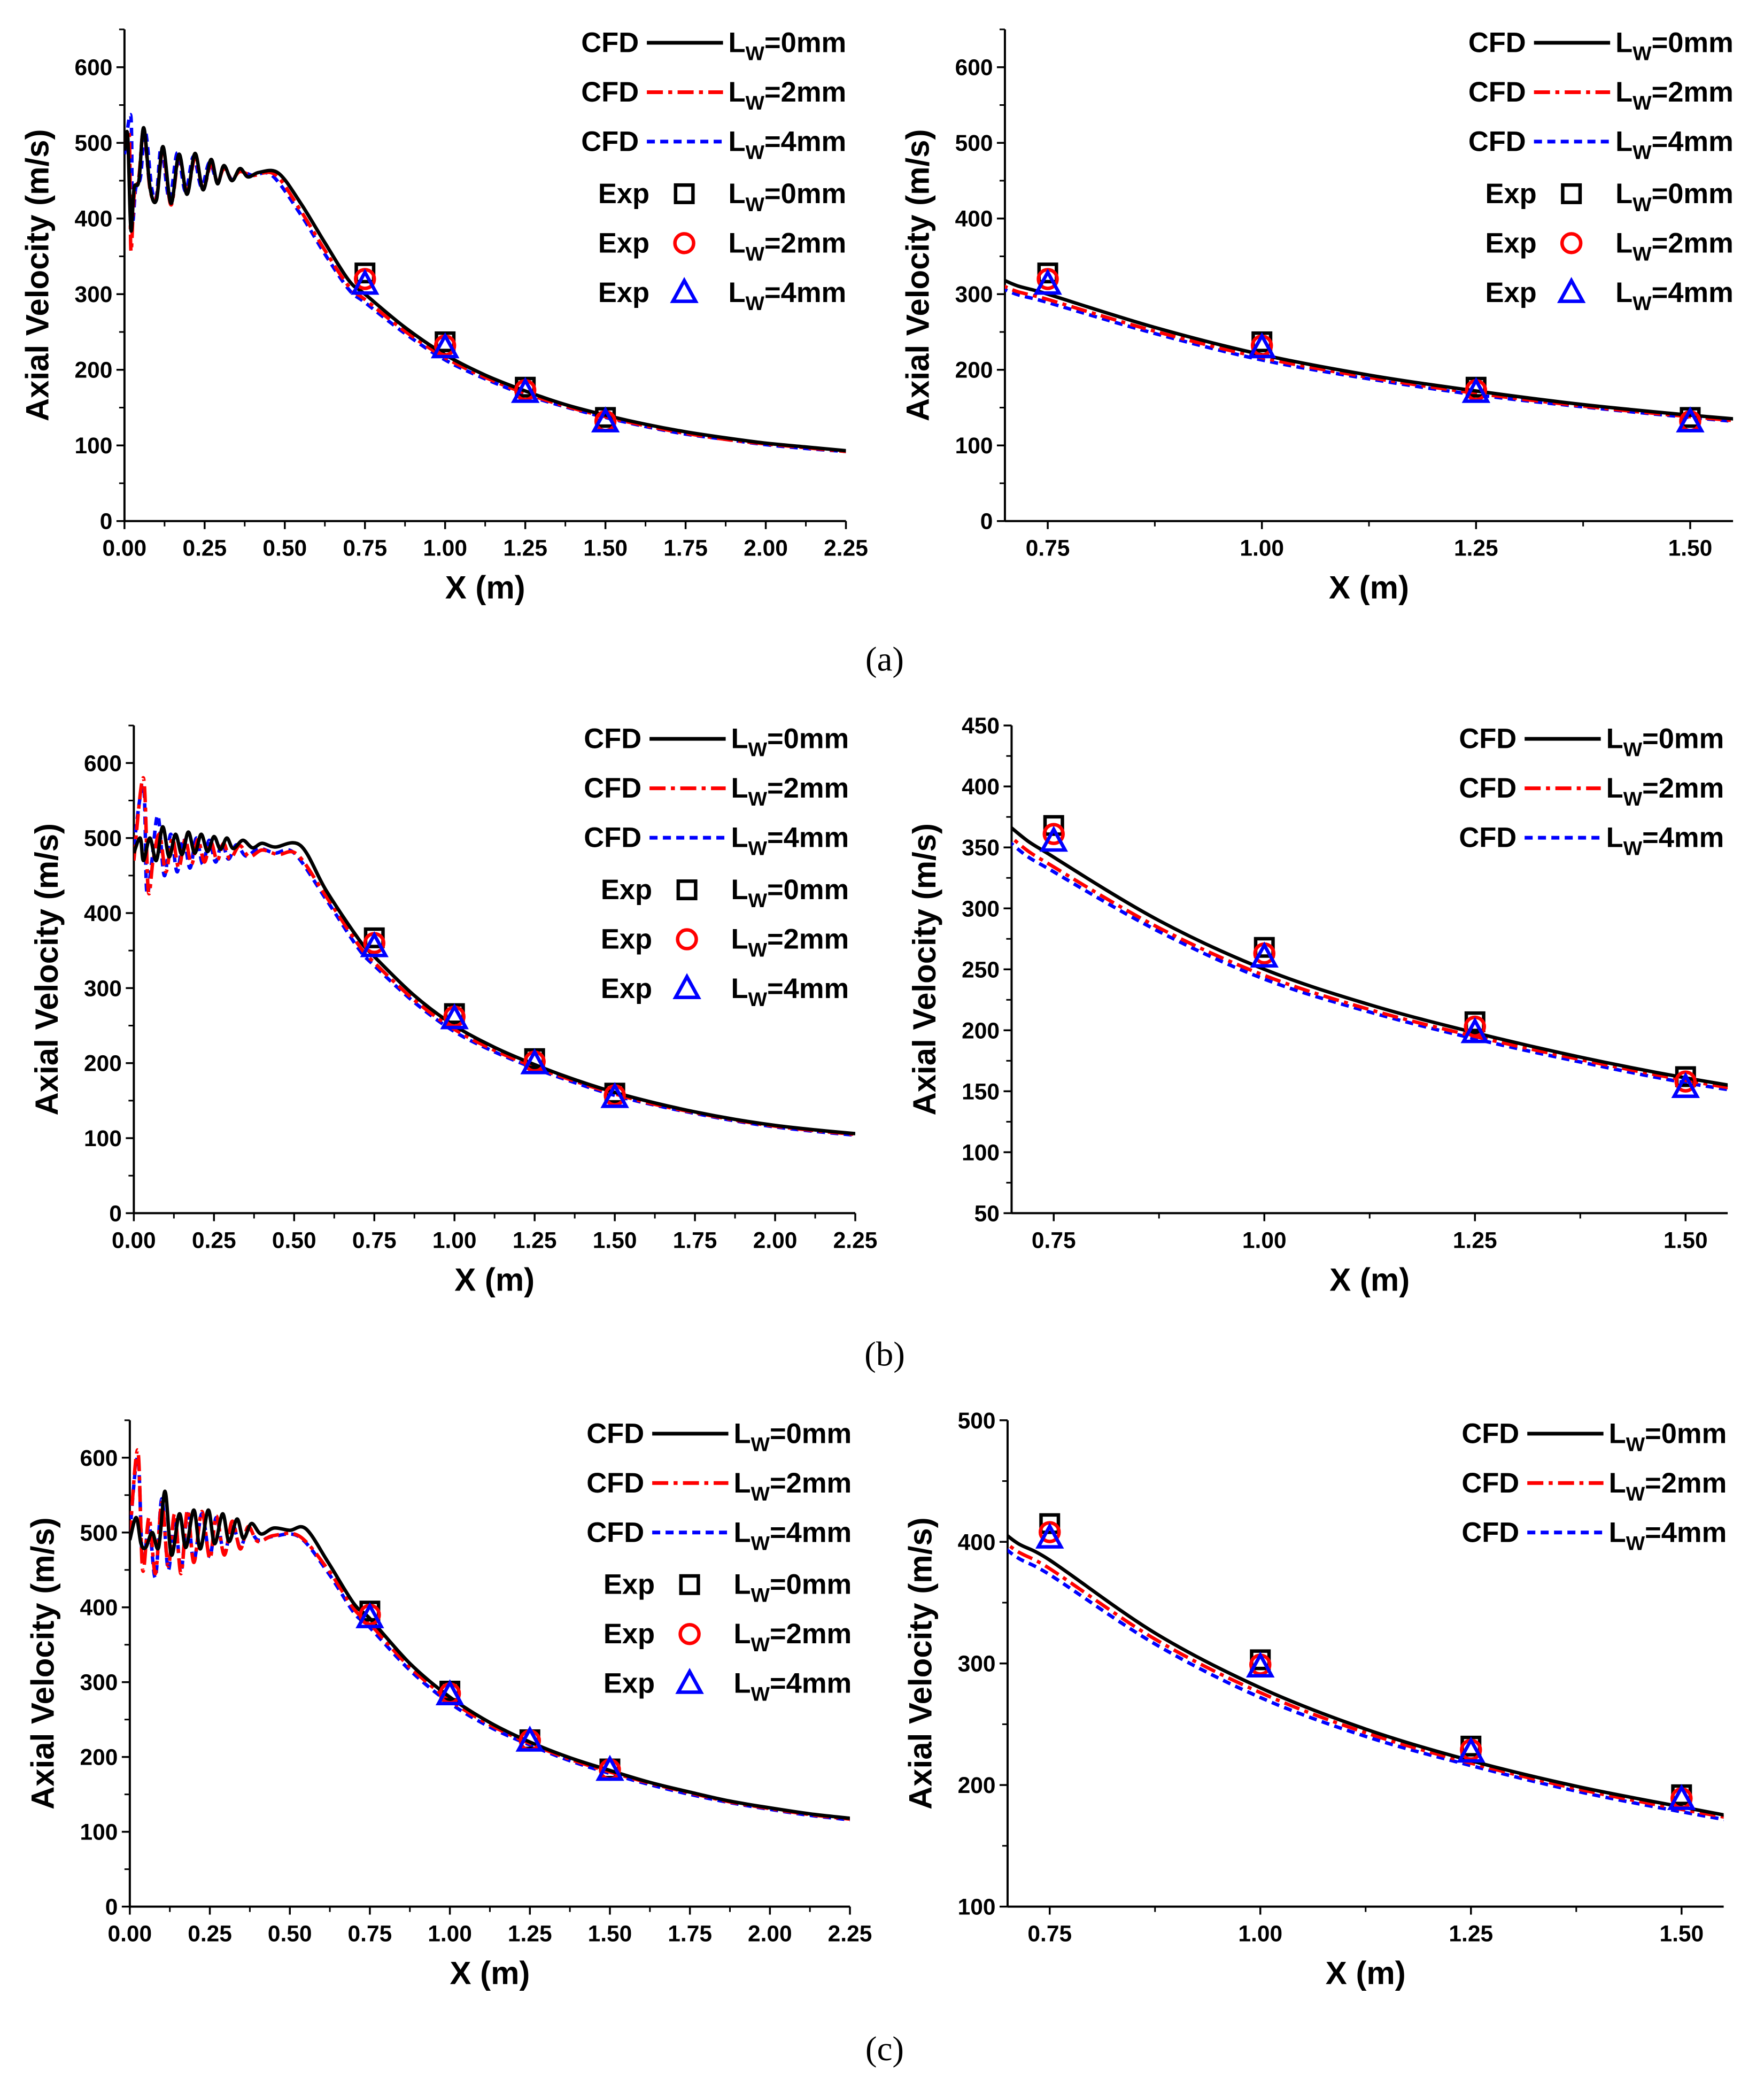 This screenshot has height=2095, width=1764. I want to click on cfd-line-0mm, so click(490, 1654).